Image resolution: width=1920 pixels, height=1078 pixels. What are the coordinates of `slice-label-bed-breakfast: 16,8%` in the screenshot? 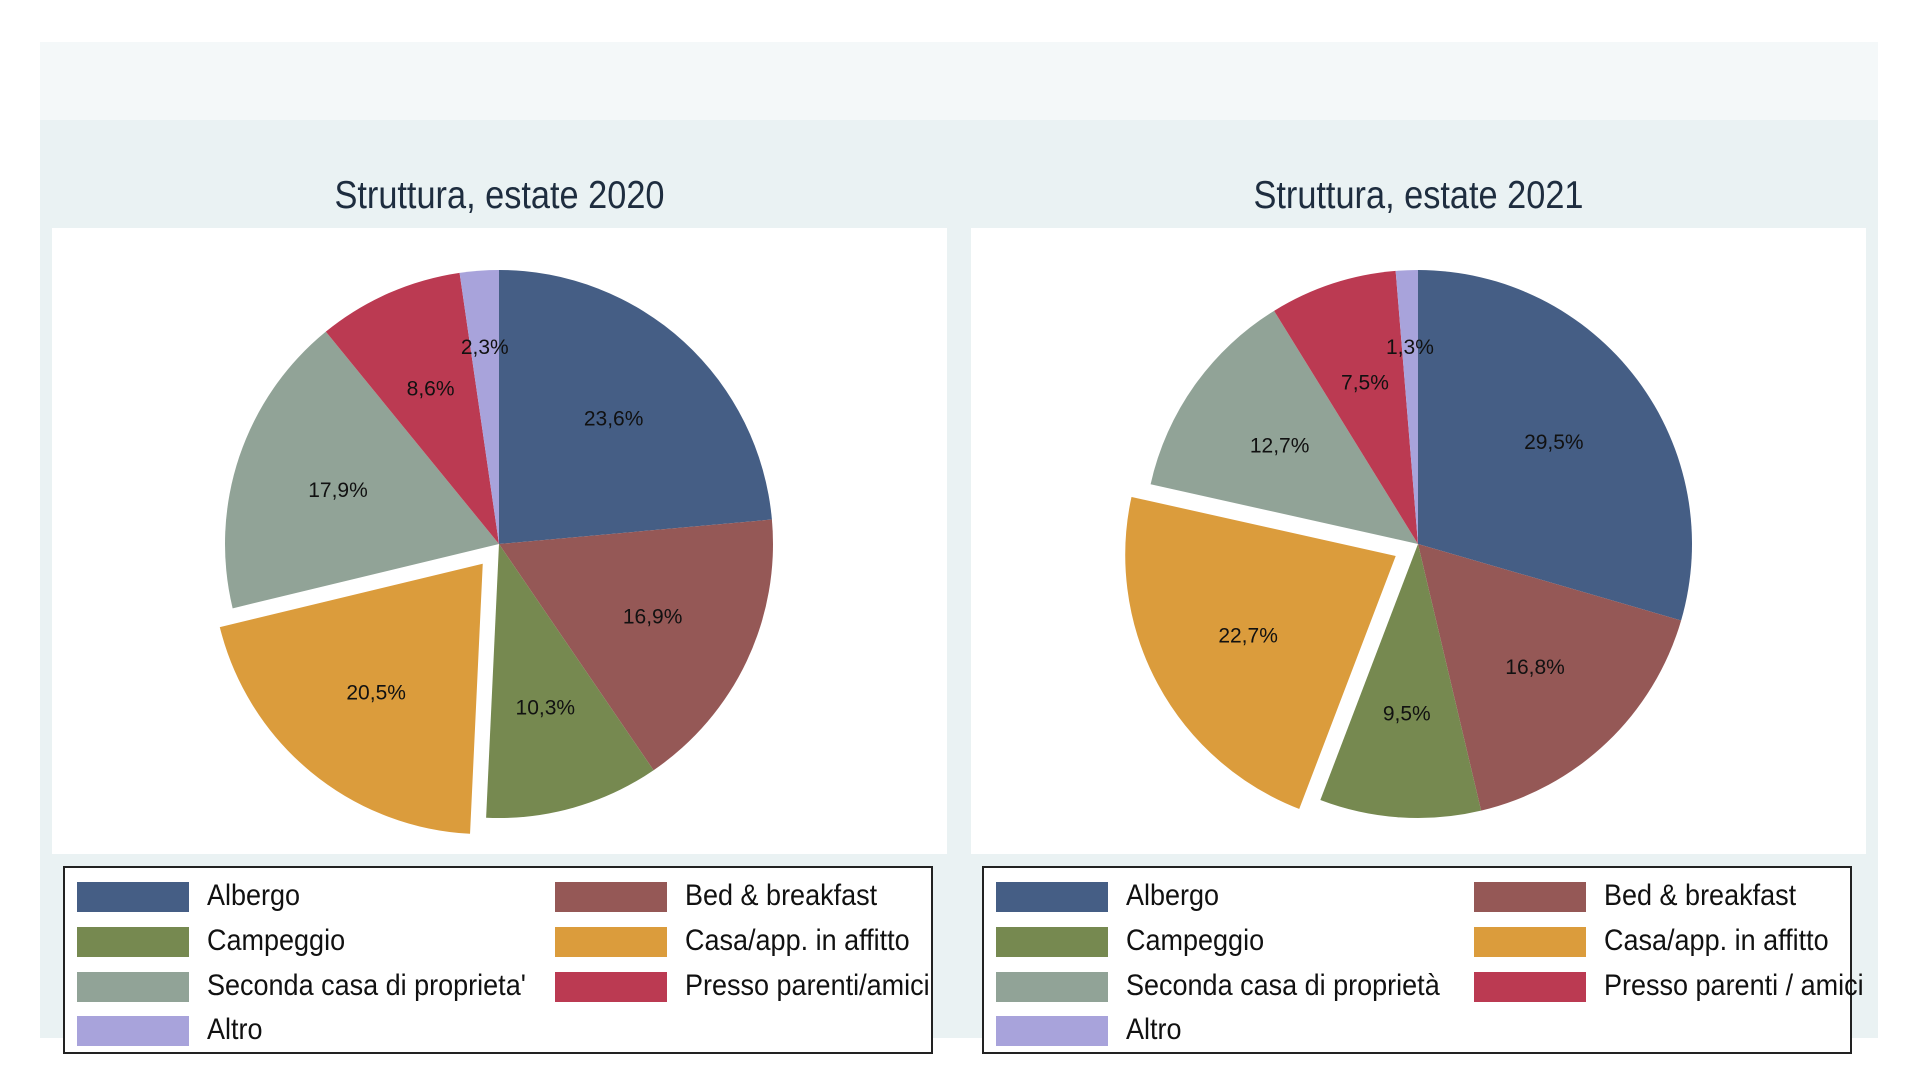 It's located at (1535, 667).